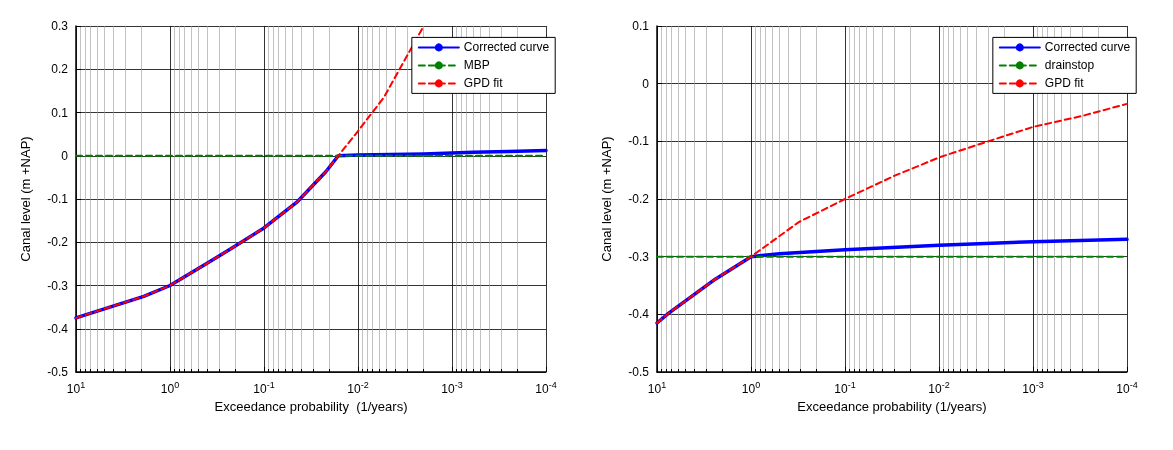 Image resolution: width=1173 pixels, height=450 pixels. Describe the element at coordinates (60, 69) in the screenshot. I see `y-tick-label: 0.2` at that location.